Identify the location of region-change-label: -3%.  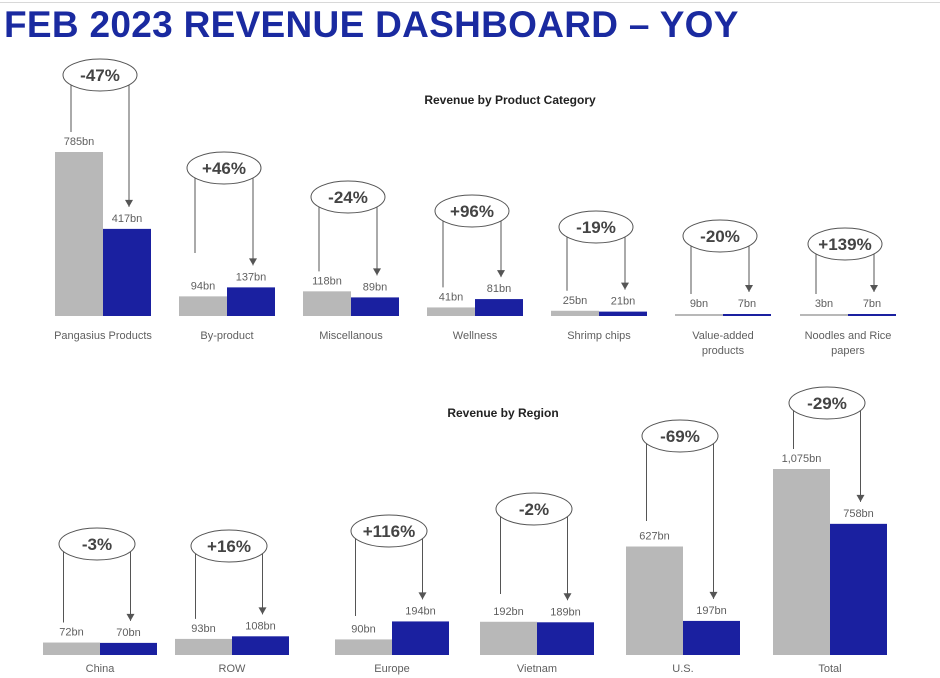
(97, 544).